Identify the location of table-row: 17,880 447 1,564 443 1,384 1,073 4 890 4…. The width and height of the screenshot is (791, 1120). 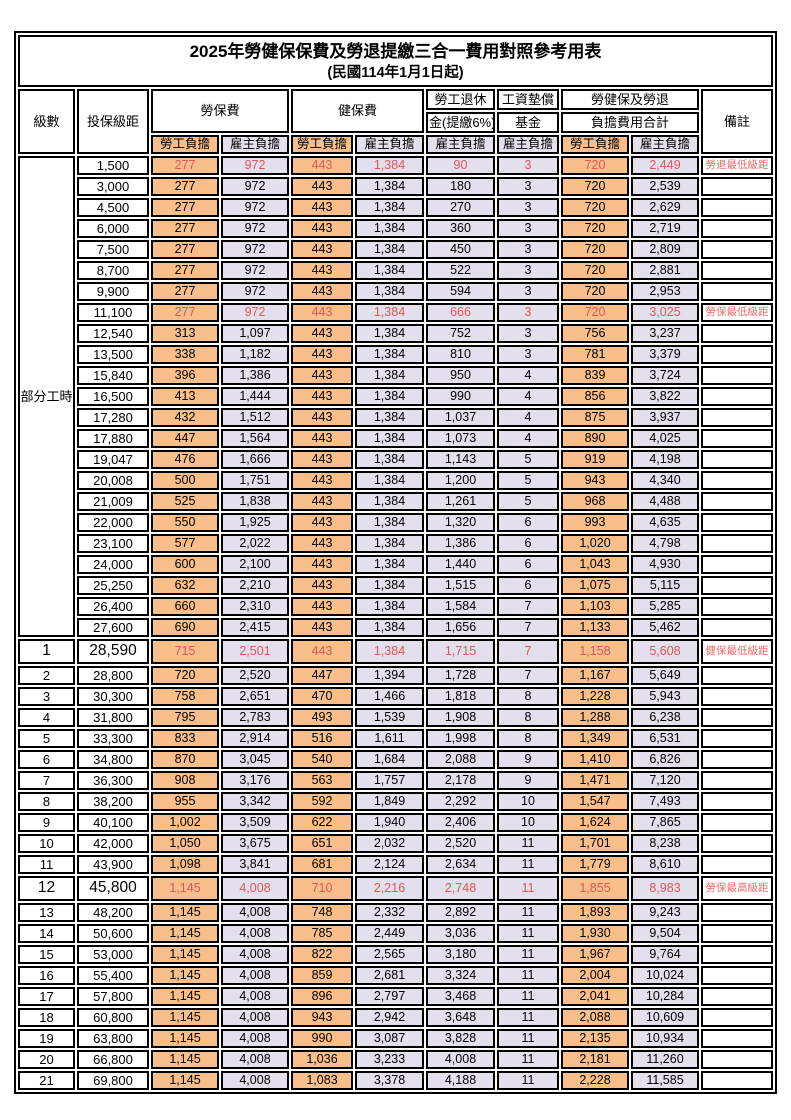
(395, 439).